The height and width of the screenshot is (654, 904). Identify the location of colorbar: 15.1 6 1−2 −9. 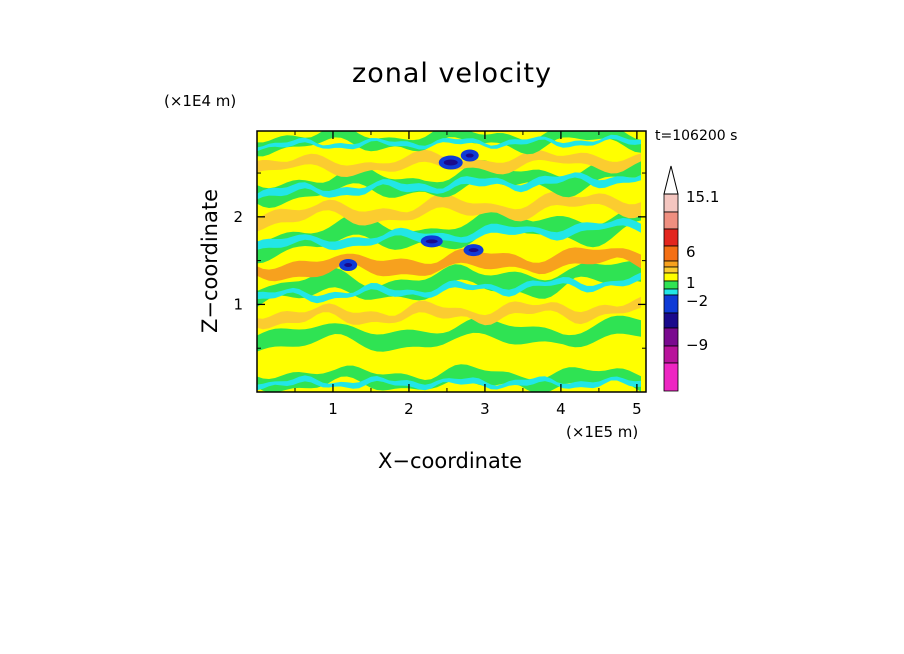
(691, 278).